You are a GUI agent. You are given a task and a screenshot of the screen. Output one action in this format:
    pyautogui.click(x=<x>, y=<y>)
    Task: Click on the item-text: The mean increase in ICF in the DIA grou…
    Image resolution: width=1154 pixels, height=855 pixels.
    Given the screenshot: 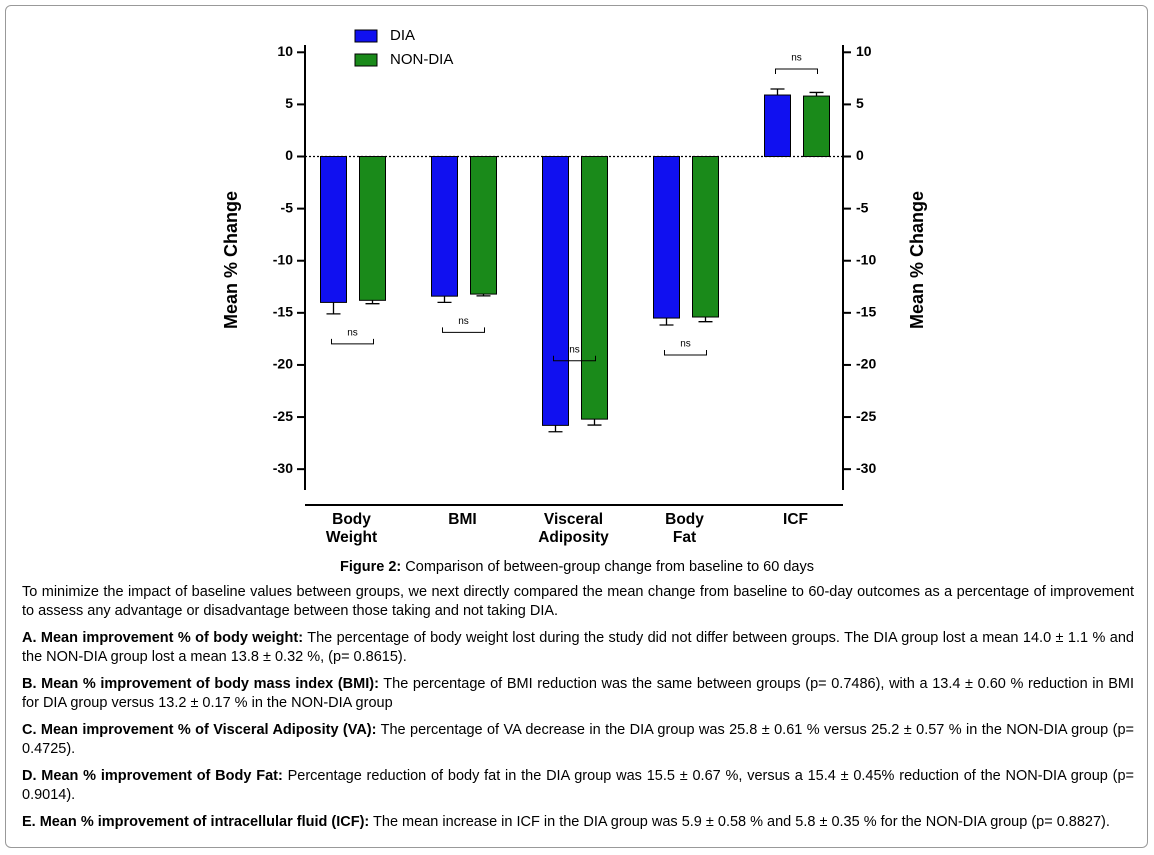 What is the action you would take?
    pyautogui.click(x=741, y=822)
    